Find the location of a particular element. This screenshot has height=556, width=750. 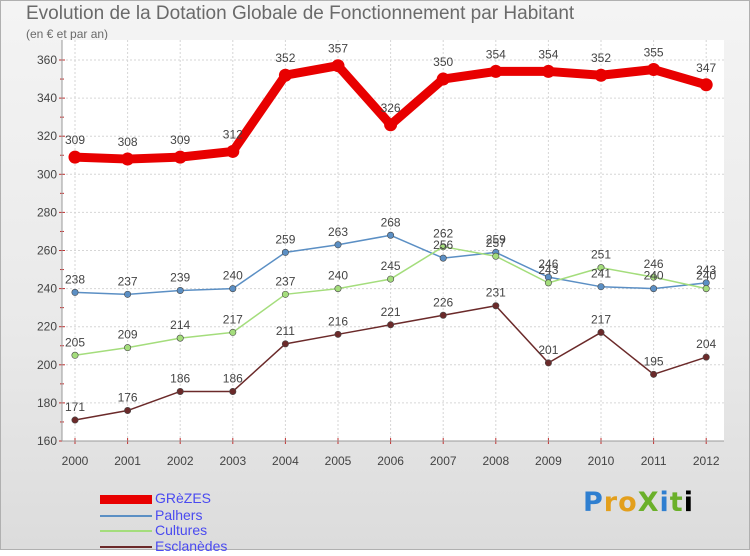

x-tick-label: 2004 is located at coordinates (285, 461).